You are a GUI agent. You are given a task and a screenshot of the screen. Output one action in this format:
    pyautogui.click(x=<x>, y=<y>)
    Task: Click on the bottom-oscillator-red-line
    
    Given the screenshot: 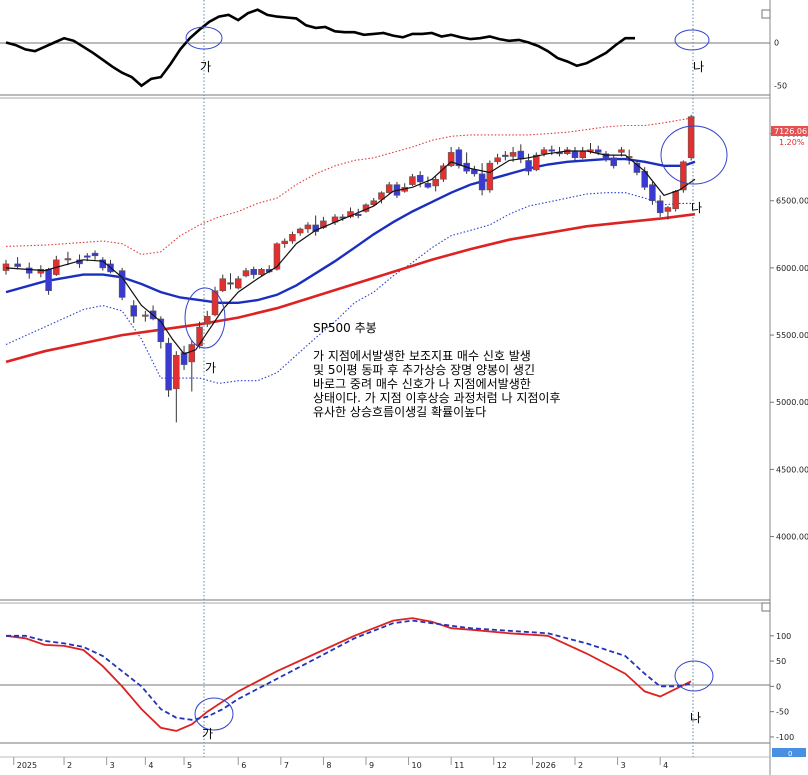 What is the action you would take?
    pyautogui.click(x=348, y=674)
    